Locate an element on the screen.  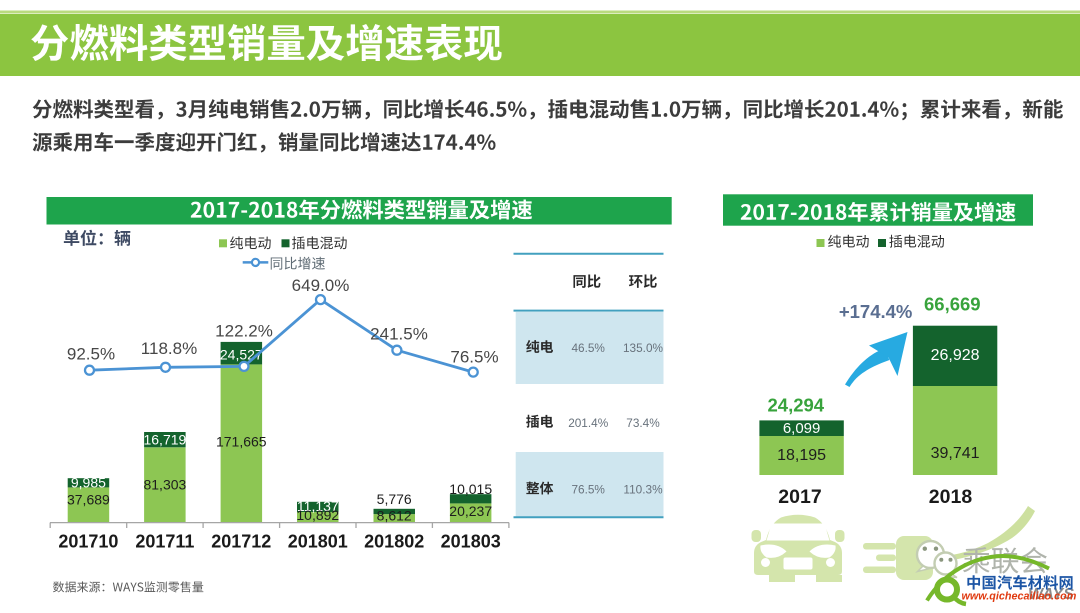
svg-text: 10,892 is located at coordinates (317, 515).